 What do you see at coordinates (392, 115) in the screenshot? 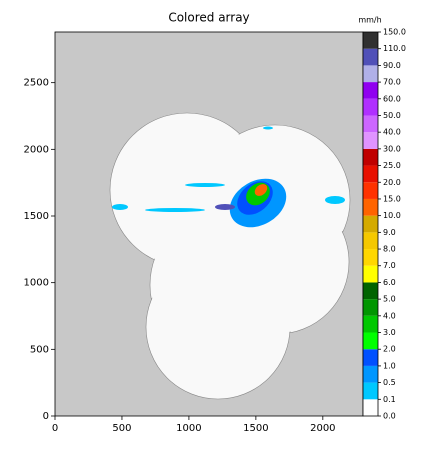
I see `colorbar-tick-label: 50.0` at bounding box center [392, 115].